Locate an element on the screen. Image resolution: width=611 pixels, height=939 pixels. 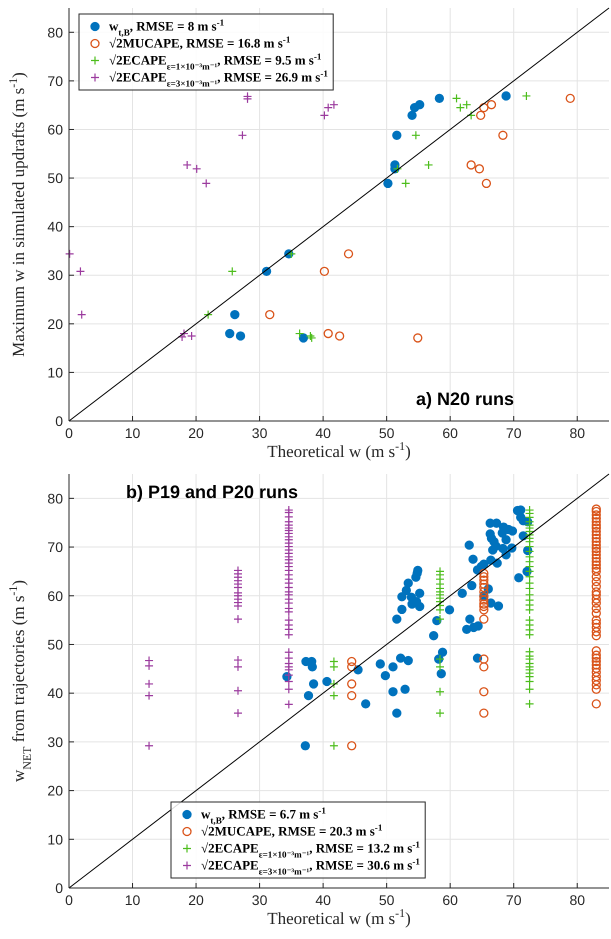
legend-label: √2ECAPE$_{ε=3×10⁻³m⁻¹}$, RMSE = 26.9 m s$^{-1}$ is located at coordinates (218, 78).